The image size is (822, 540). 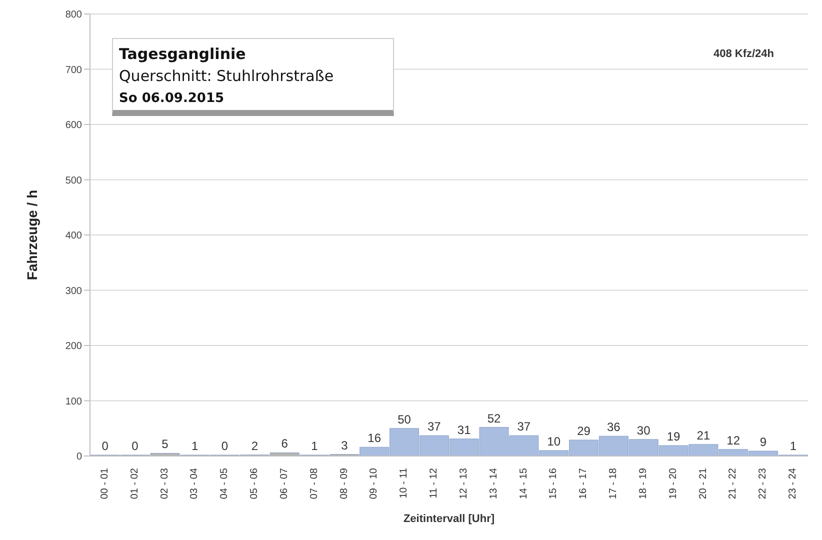 I want to click on x-tick-label: 03 - 04, so click(x=194, y=484).